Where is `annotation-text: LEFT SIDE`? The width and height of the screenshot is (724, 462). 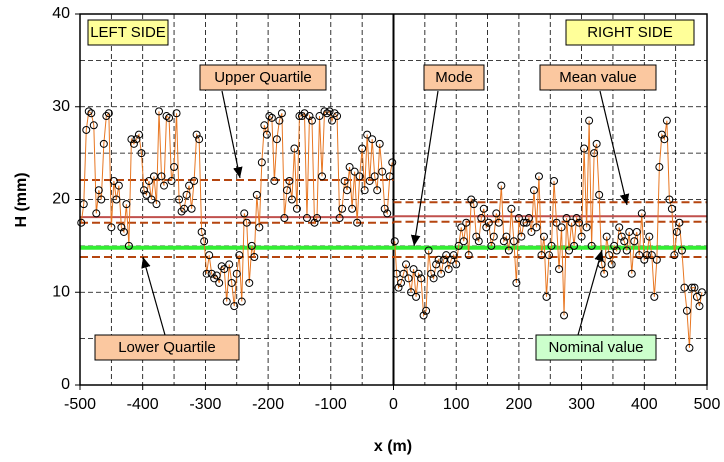 annotation-text: LEFT SIDE is located at coordinates (128, 32).